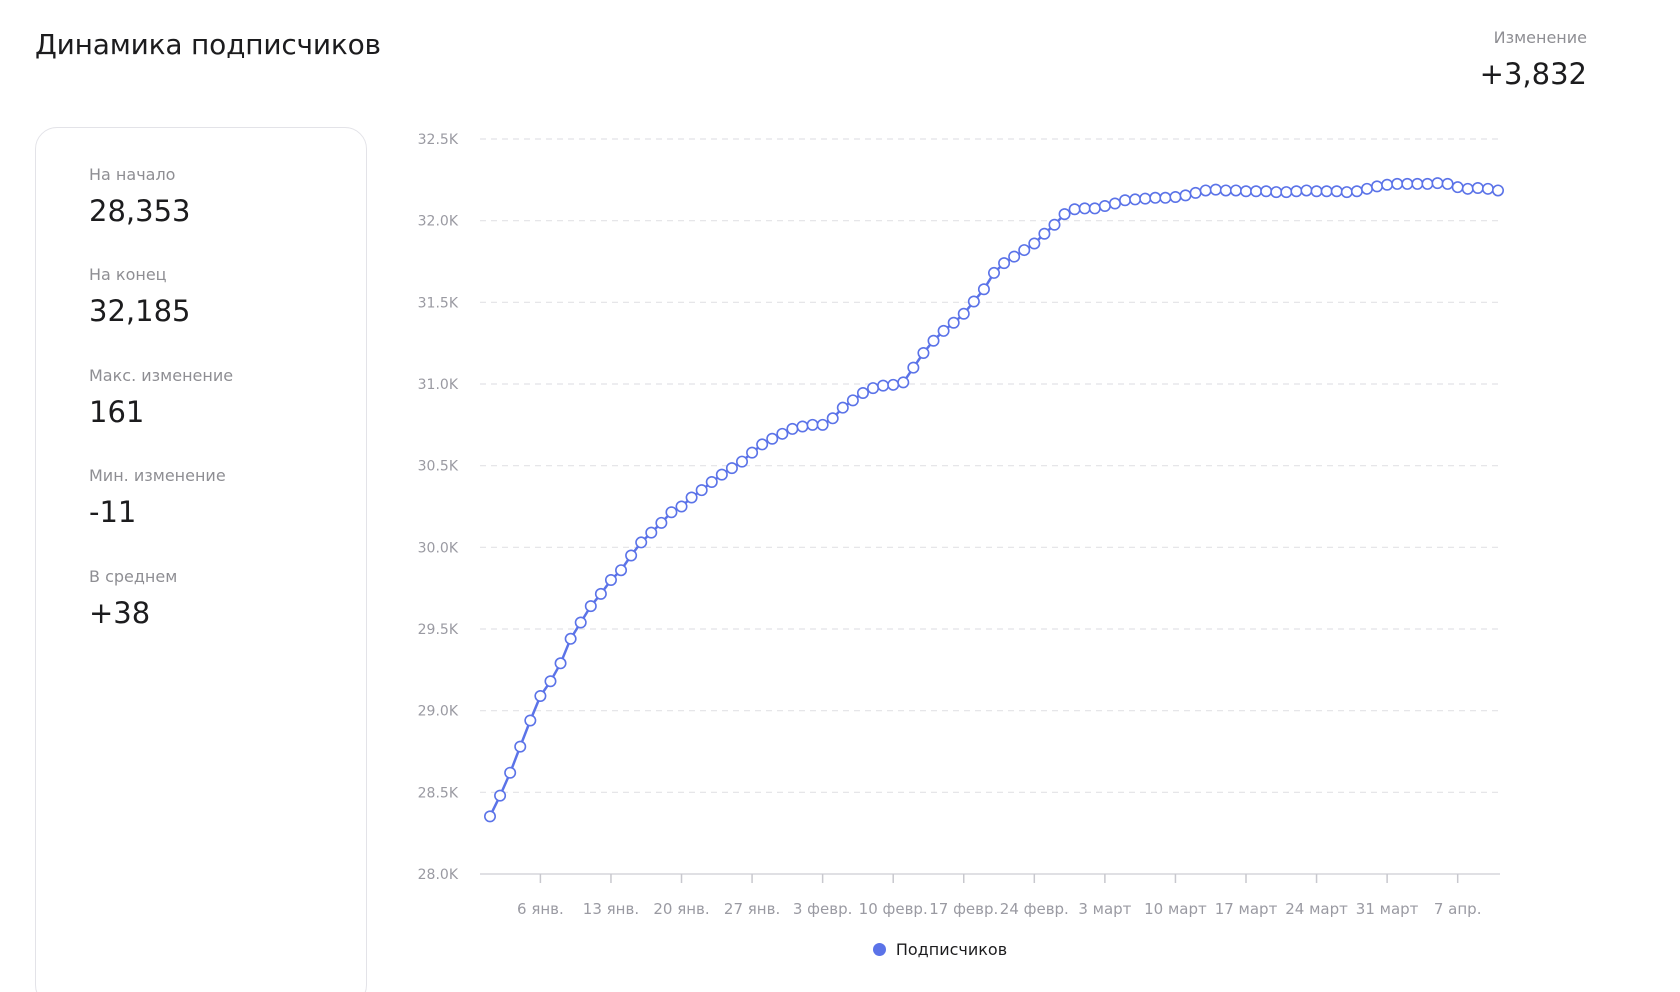 This screenshot has width=1680, height=992. Describe the element at coordinates (438, 140) in the screenshot. I see `y-tick-label: 32.5K` at that location.